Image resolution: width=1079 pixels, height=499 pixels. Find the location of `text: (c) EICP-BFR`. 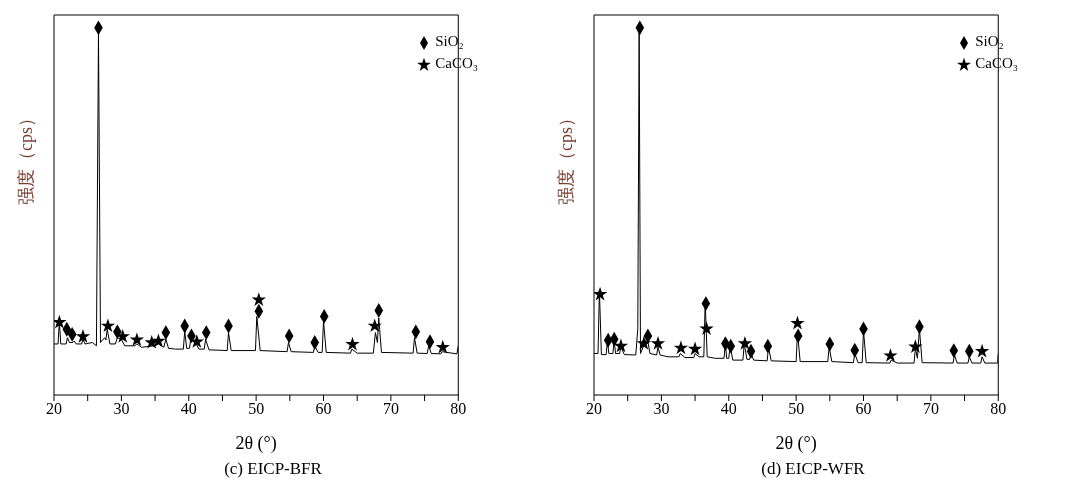

text: (c) EICP-BFR is located at coordinates (273, 469).